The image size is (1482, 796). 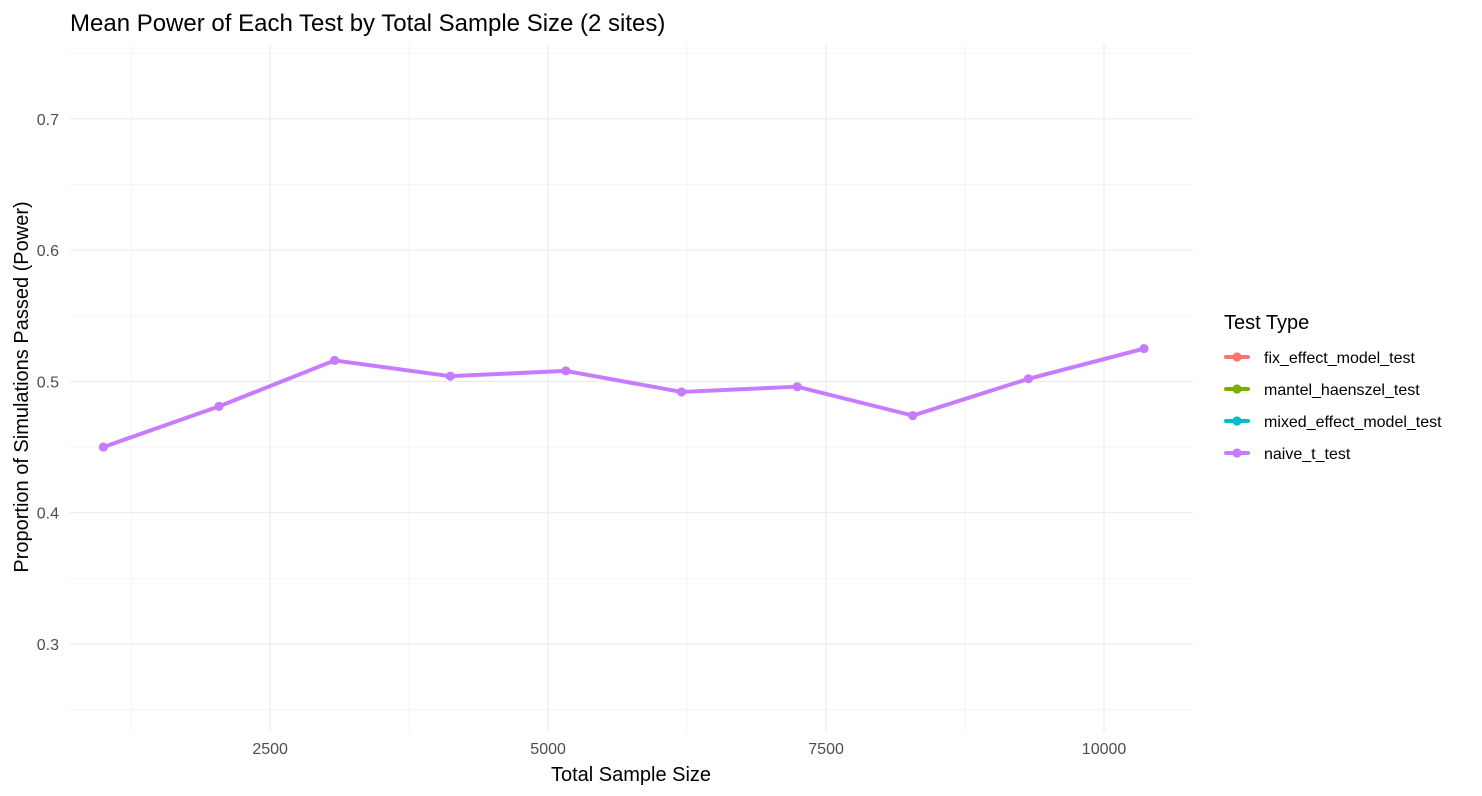 I want to click on legend-label: mixed_effect_model_test, so click(x=1353, y=422).